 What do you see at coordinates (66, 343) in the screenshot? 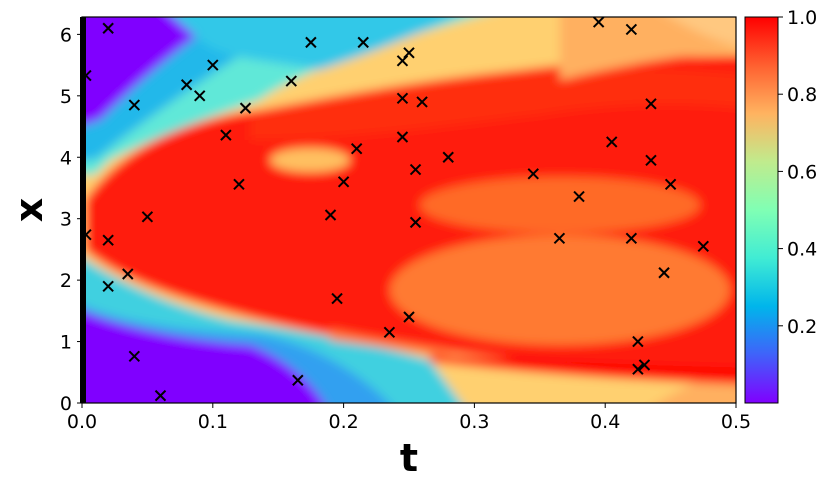
I see `y-tick-label: 1` at bounding box center [66, 343].